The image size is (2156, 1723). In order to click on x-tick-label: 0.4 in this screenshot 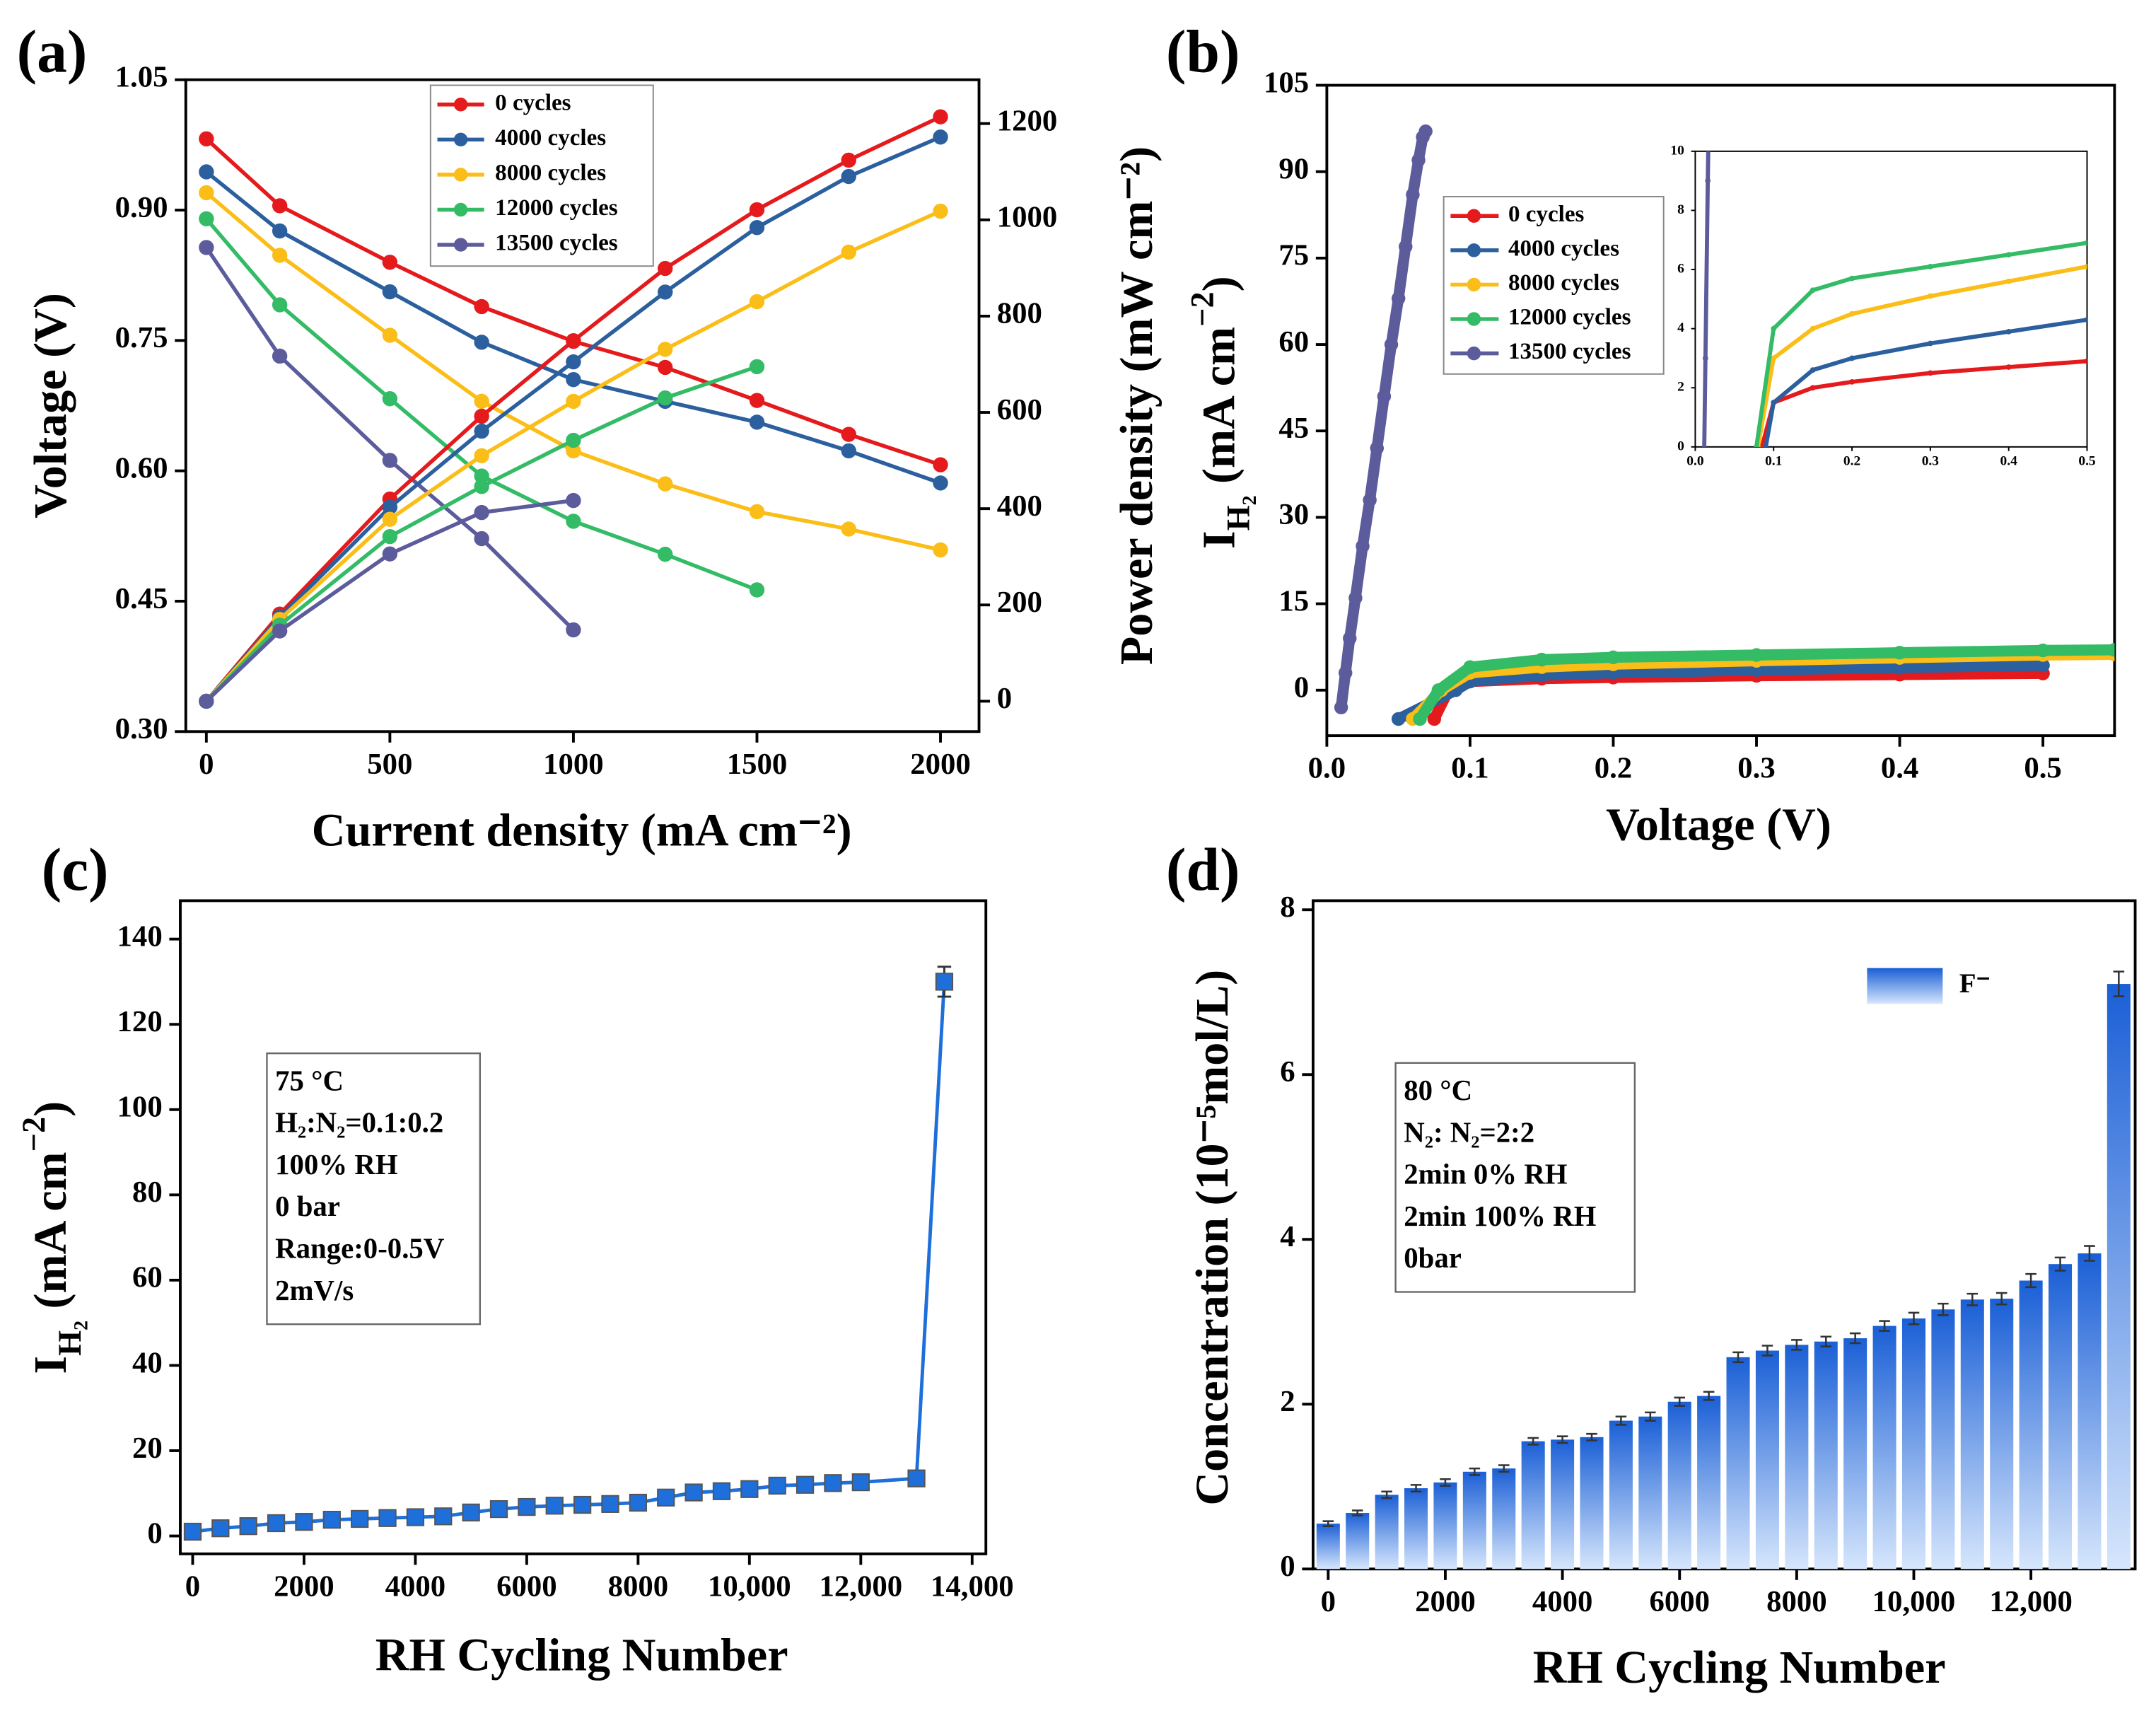, I will do `click(2009, 461)`.